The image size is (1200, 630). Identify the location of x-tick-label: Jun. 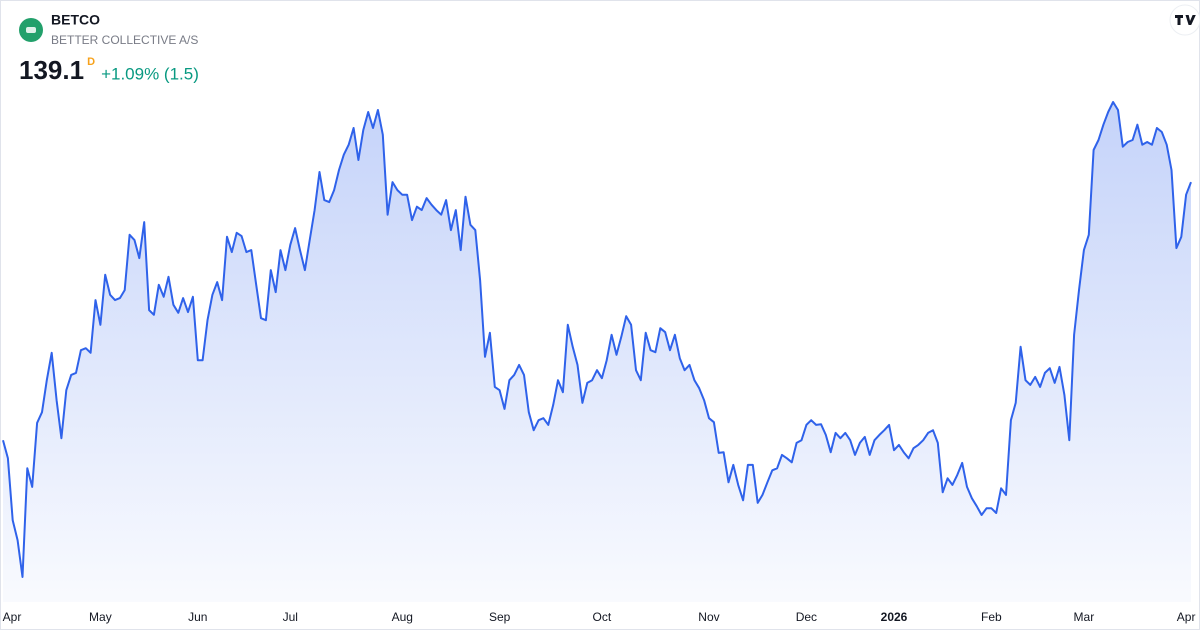
(197, 617).